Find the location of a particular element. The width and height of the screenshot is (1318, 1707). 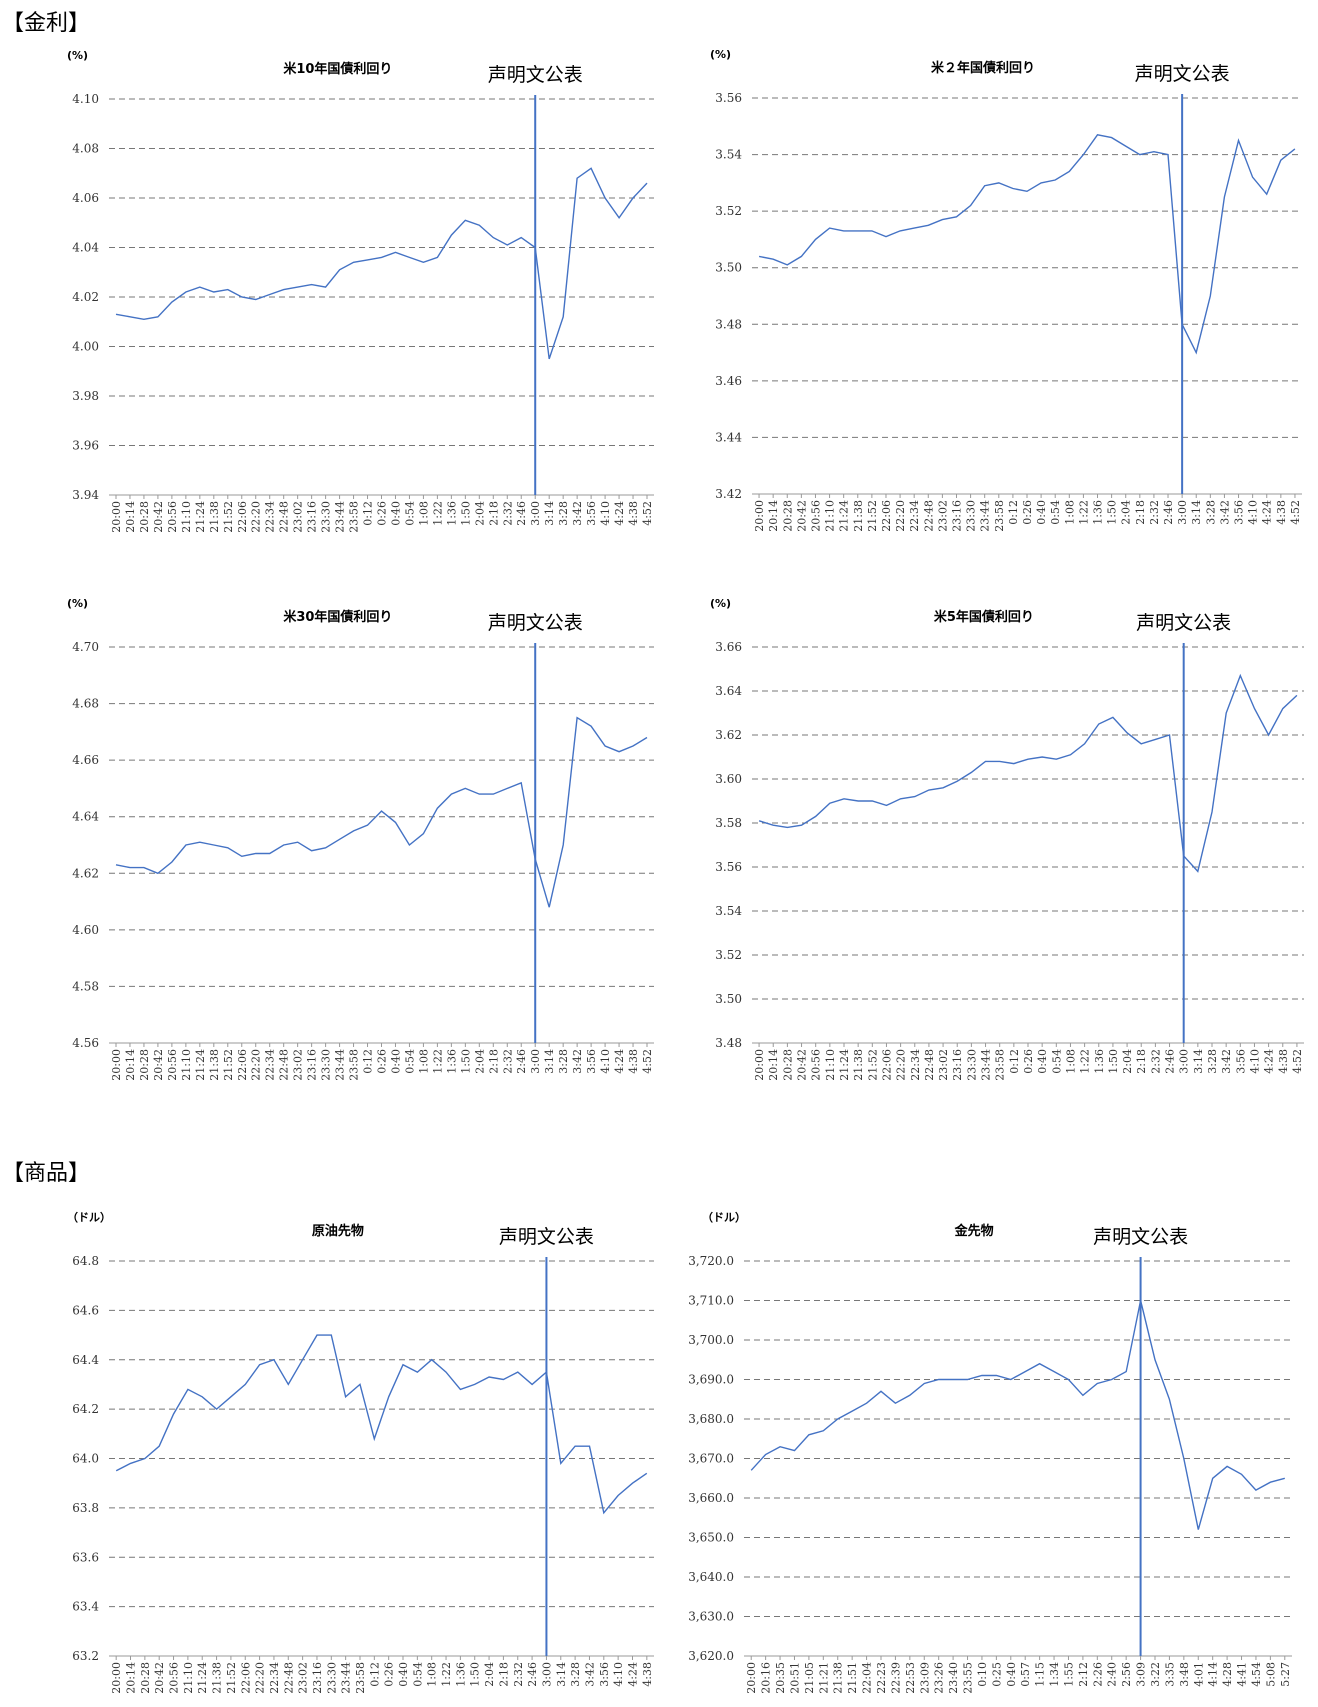

y-tick-label: 3,660.0 is located at coordinates (711, 1498).